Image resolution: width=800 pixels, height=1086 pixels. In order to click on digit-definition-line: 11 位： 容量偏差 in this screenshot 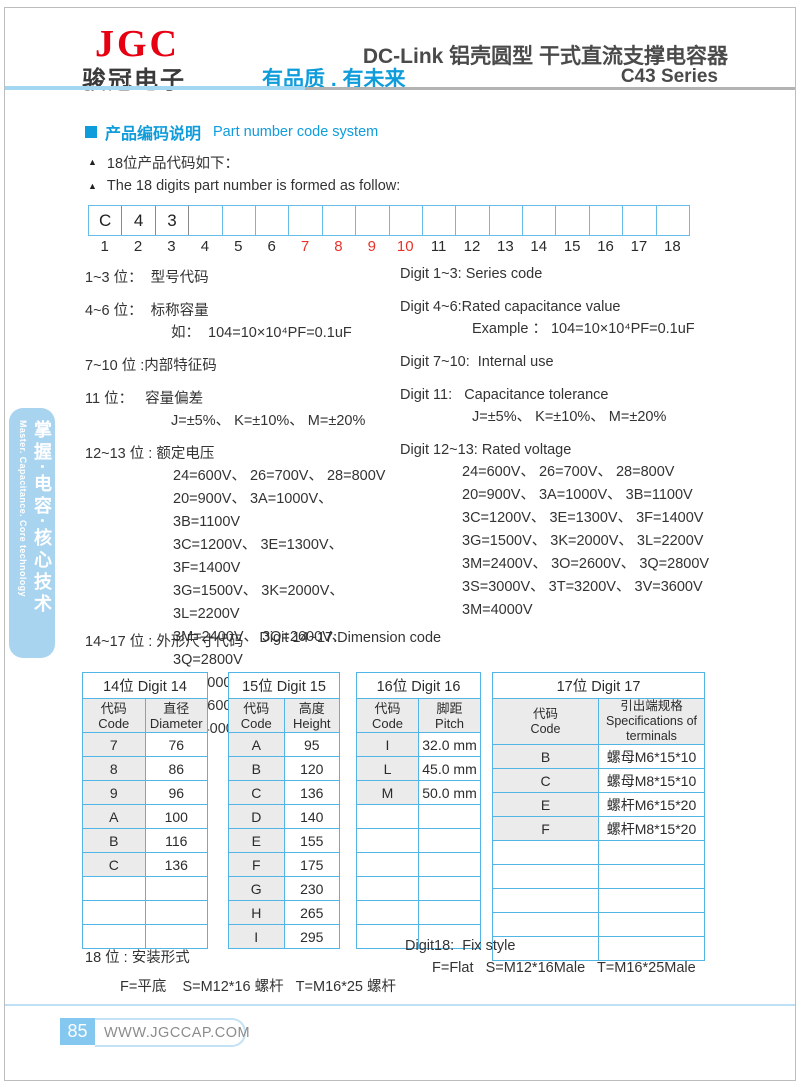, I will do `click(144, 399)`.